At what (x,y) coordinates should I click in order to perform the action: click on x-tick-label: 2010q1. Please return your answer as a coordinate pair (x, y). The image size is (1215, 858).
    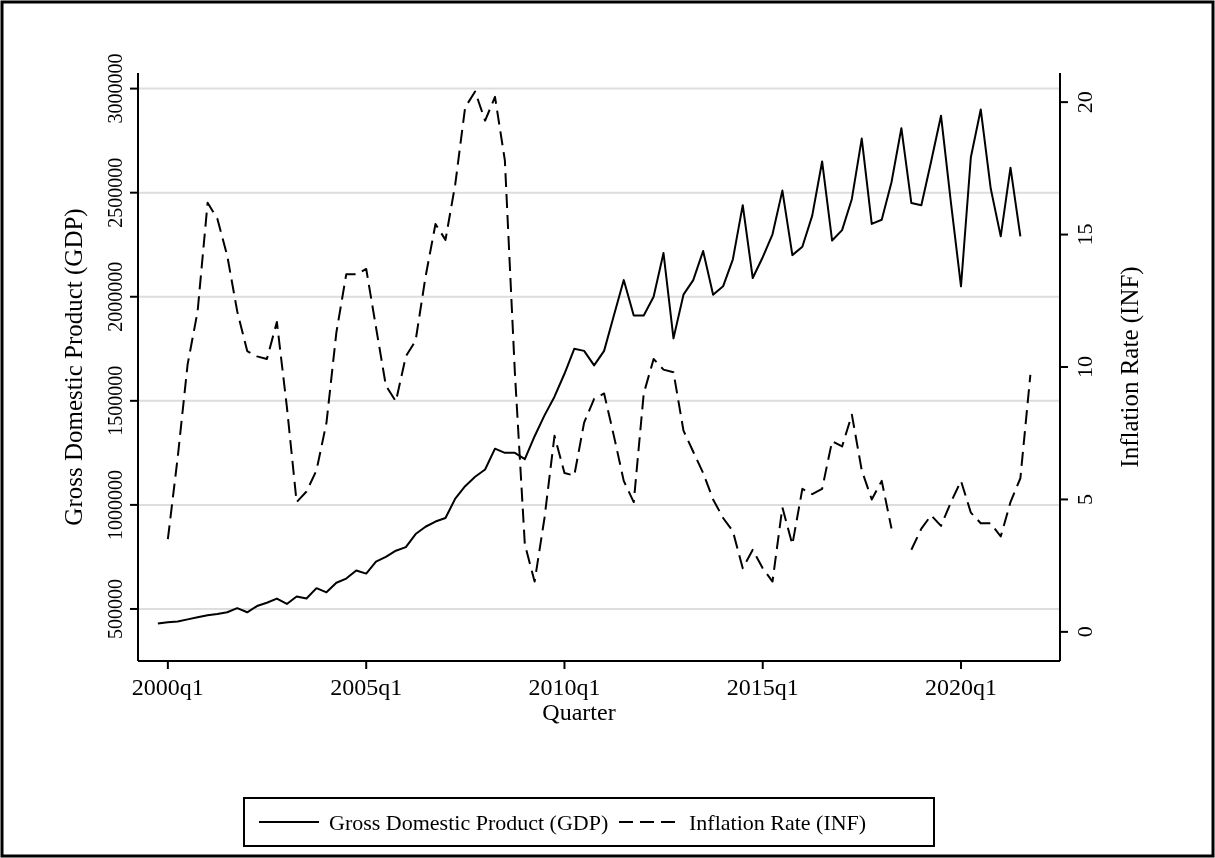
    Looking at the image, I should click on (564, 687).